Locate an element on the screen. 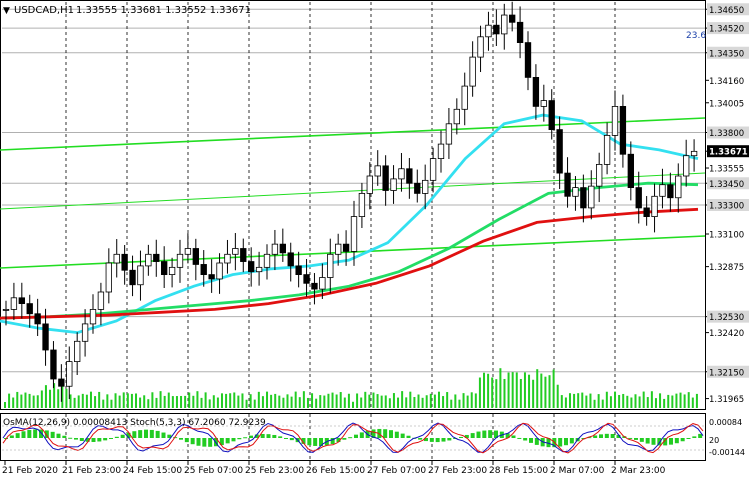  price-tick-label: 1.34005 is located at coordinates (726, 104).